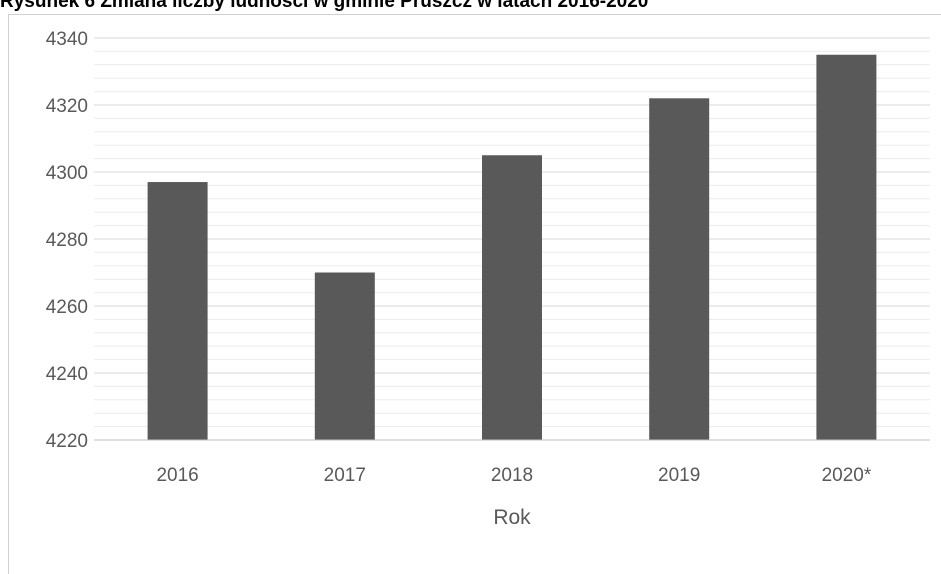  Describe the element at coordinates (679, 475) in the screenshot. I see `x-tick-label: 2019` at that location.